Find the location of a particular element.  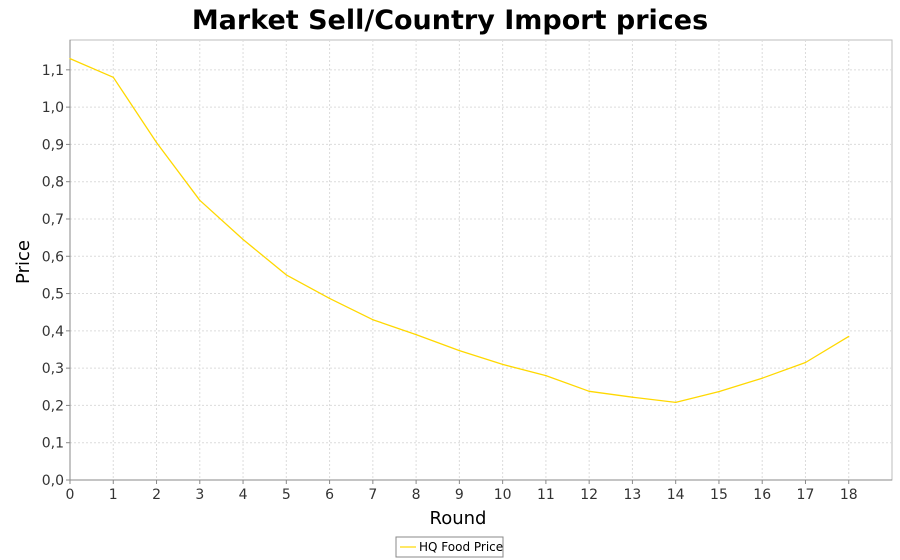

y-axis-ticks: 0,0 0,1 0,2 0,3 0,4 0,5 0,6 0,7 0,8 0,9 1,0 1,1 is located at coordinates (56, 276).